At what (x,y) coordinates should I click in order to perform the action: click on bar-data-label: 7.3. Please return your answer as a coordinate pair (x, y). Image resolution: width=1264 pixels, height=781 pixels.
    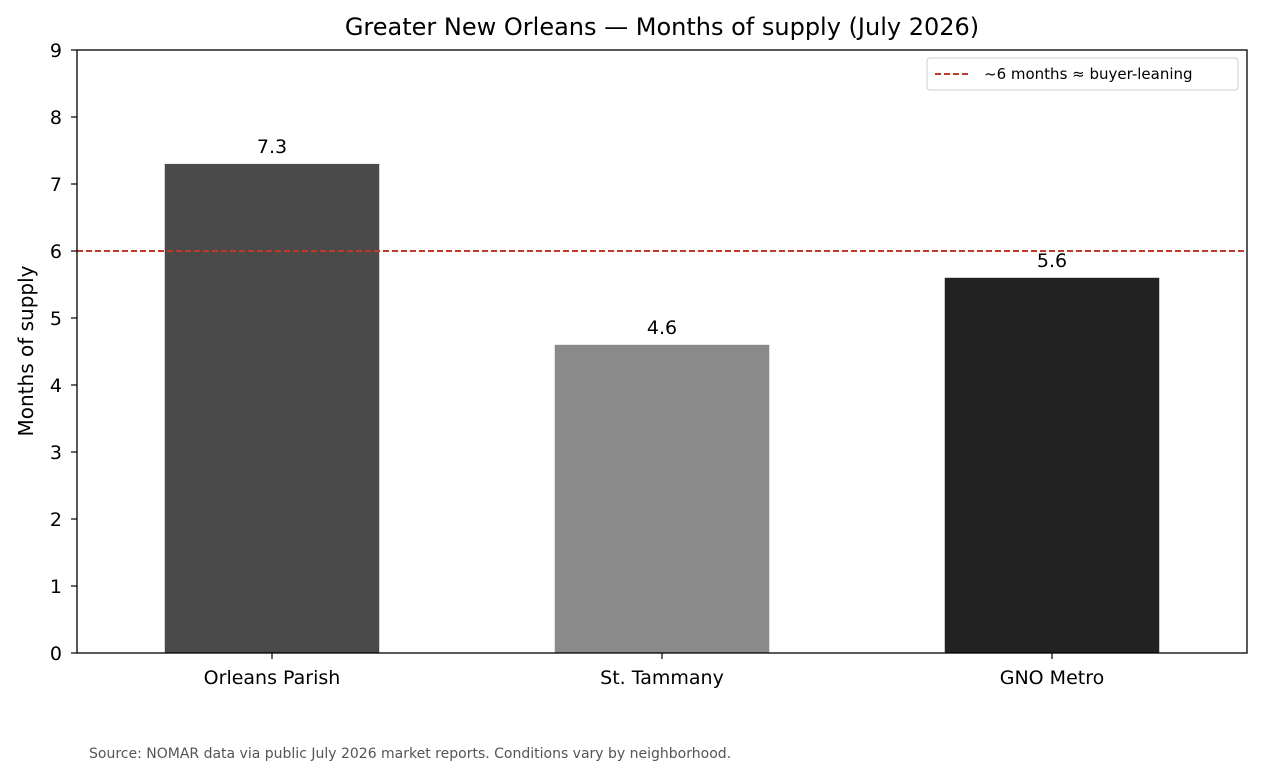
    Looking at the image, I should click on (272, 147).